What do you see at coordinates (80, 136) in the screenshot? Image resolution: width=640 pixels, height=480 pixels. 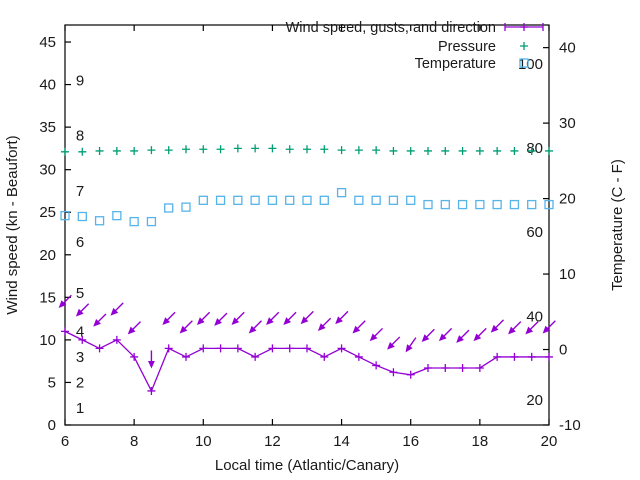 I see `beaufort-label-8: 8` at bounding box center [80, 136].